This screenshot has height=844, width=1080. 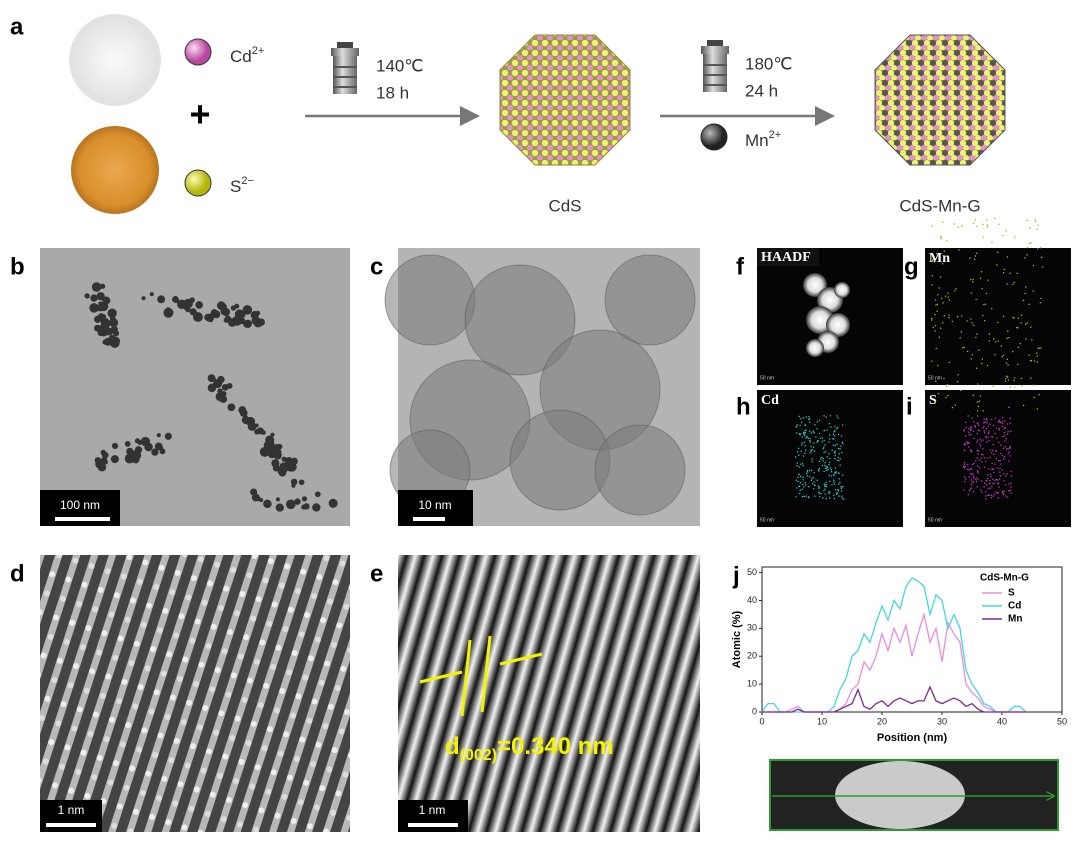 I want to click on x-tick-label: 0, so click(x=761, y=721).